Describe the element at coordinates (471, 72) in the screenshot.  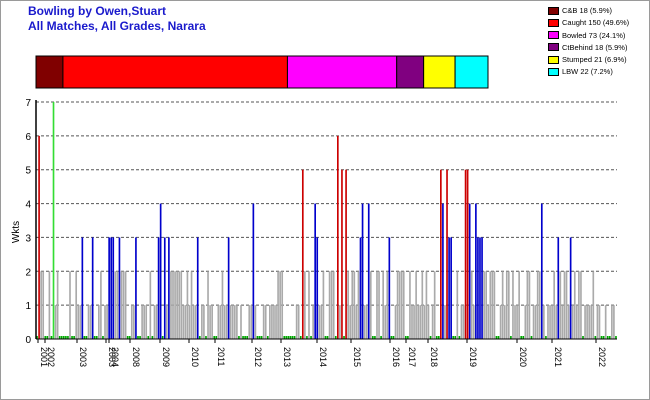
I see `stack-segment-lbw` at that location.